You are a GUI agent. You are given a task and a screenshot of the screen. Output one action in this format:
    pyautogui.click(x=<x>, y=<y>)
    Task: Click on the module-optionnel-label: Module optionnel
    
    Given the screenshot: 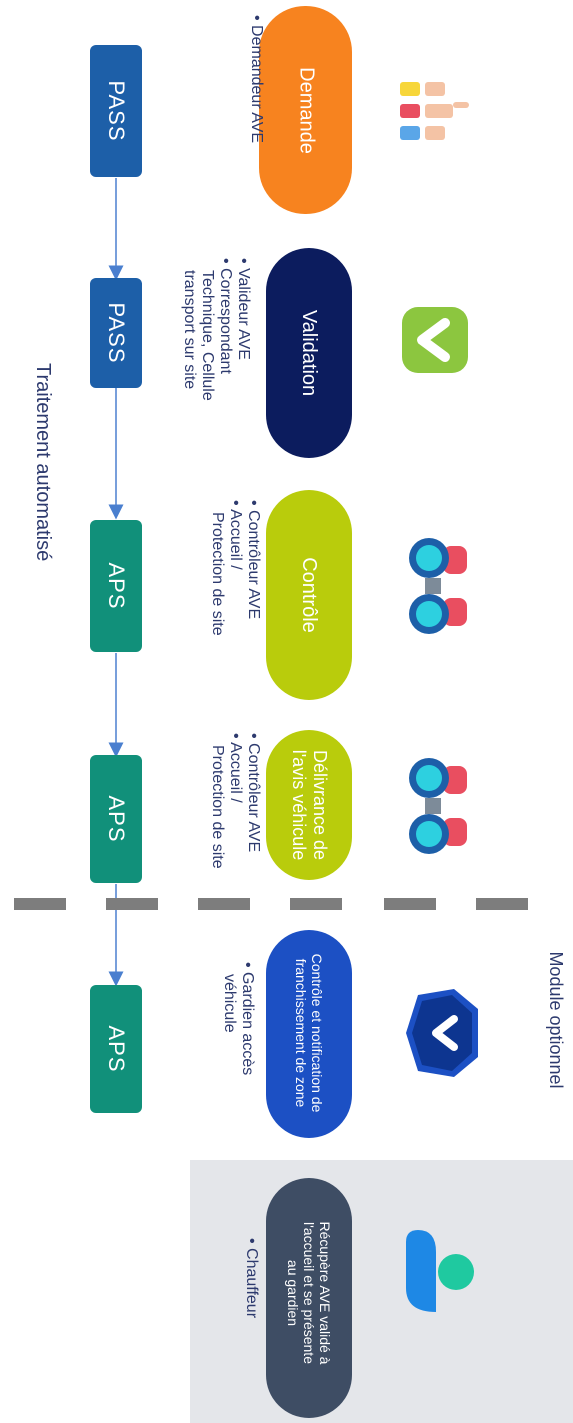 What is the action you would take?
    pyautogui.click(x=556, y=1020)
    